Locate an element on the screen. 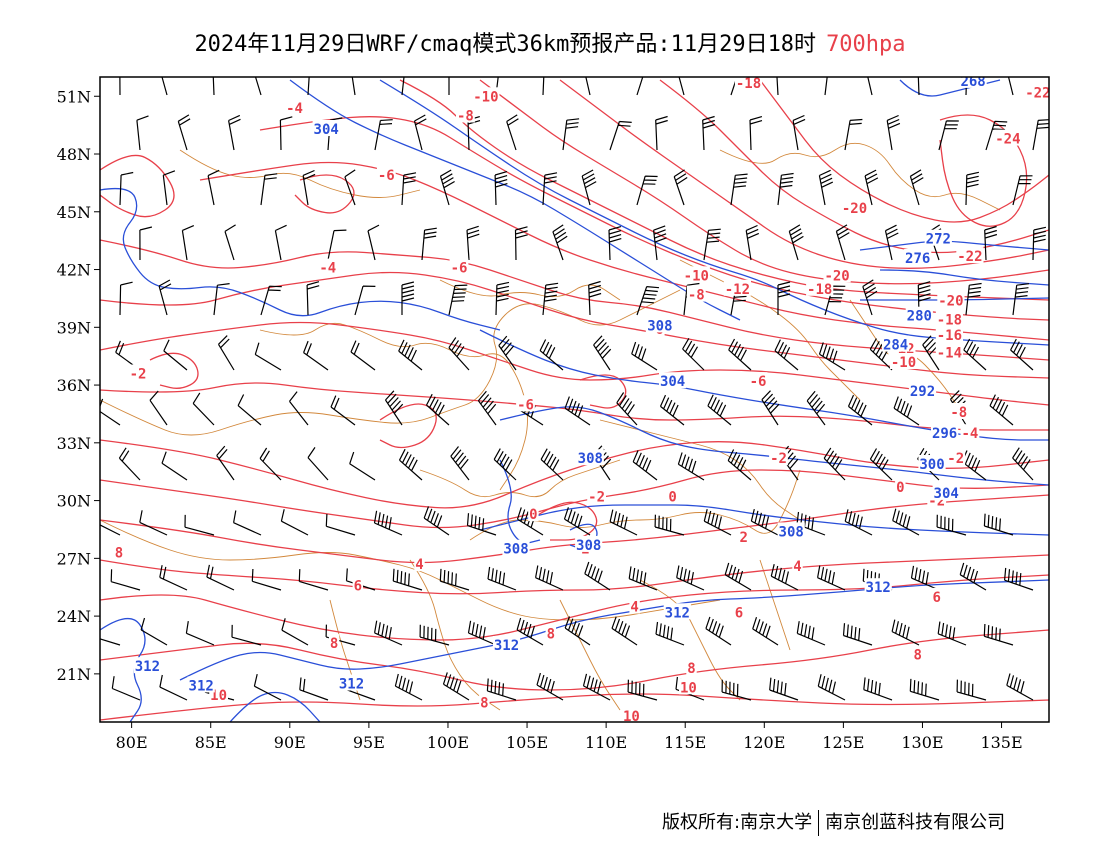  lat-tick-label: 36N is located at coordinates (74, 385).